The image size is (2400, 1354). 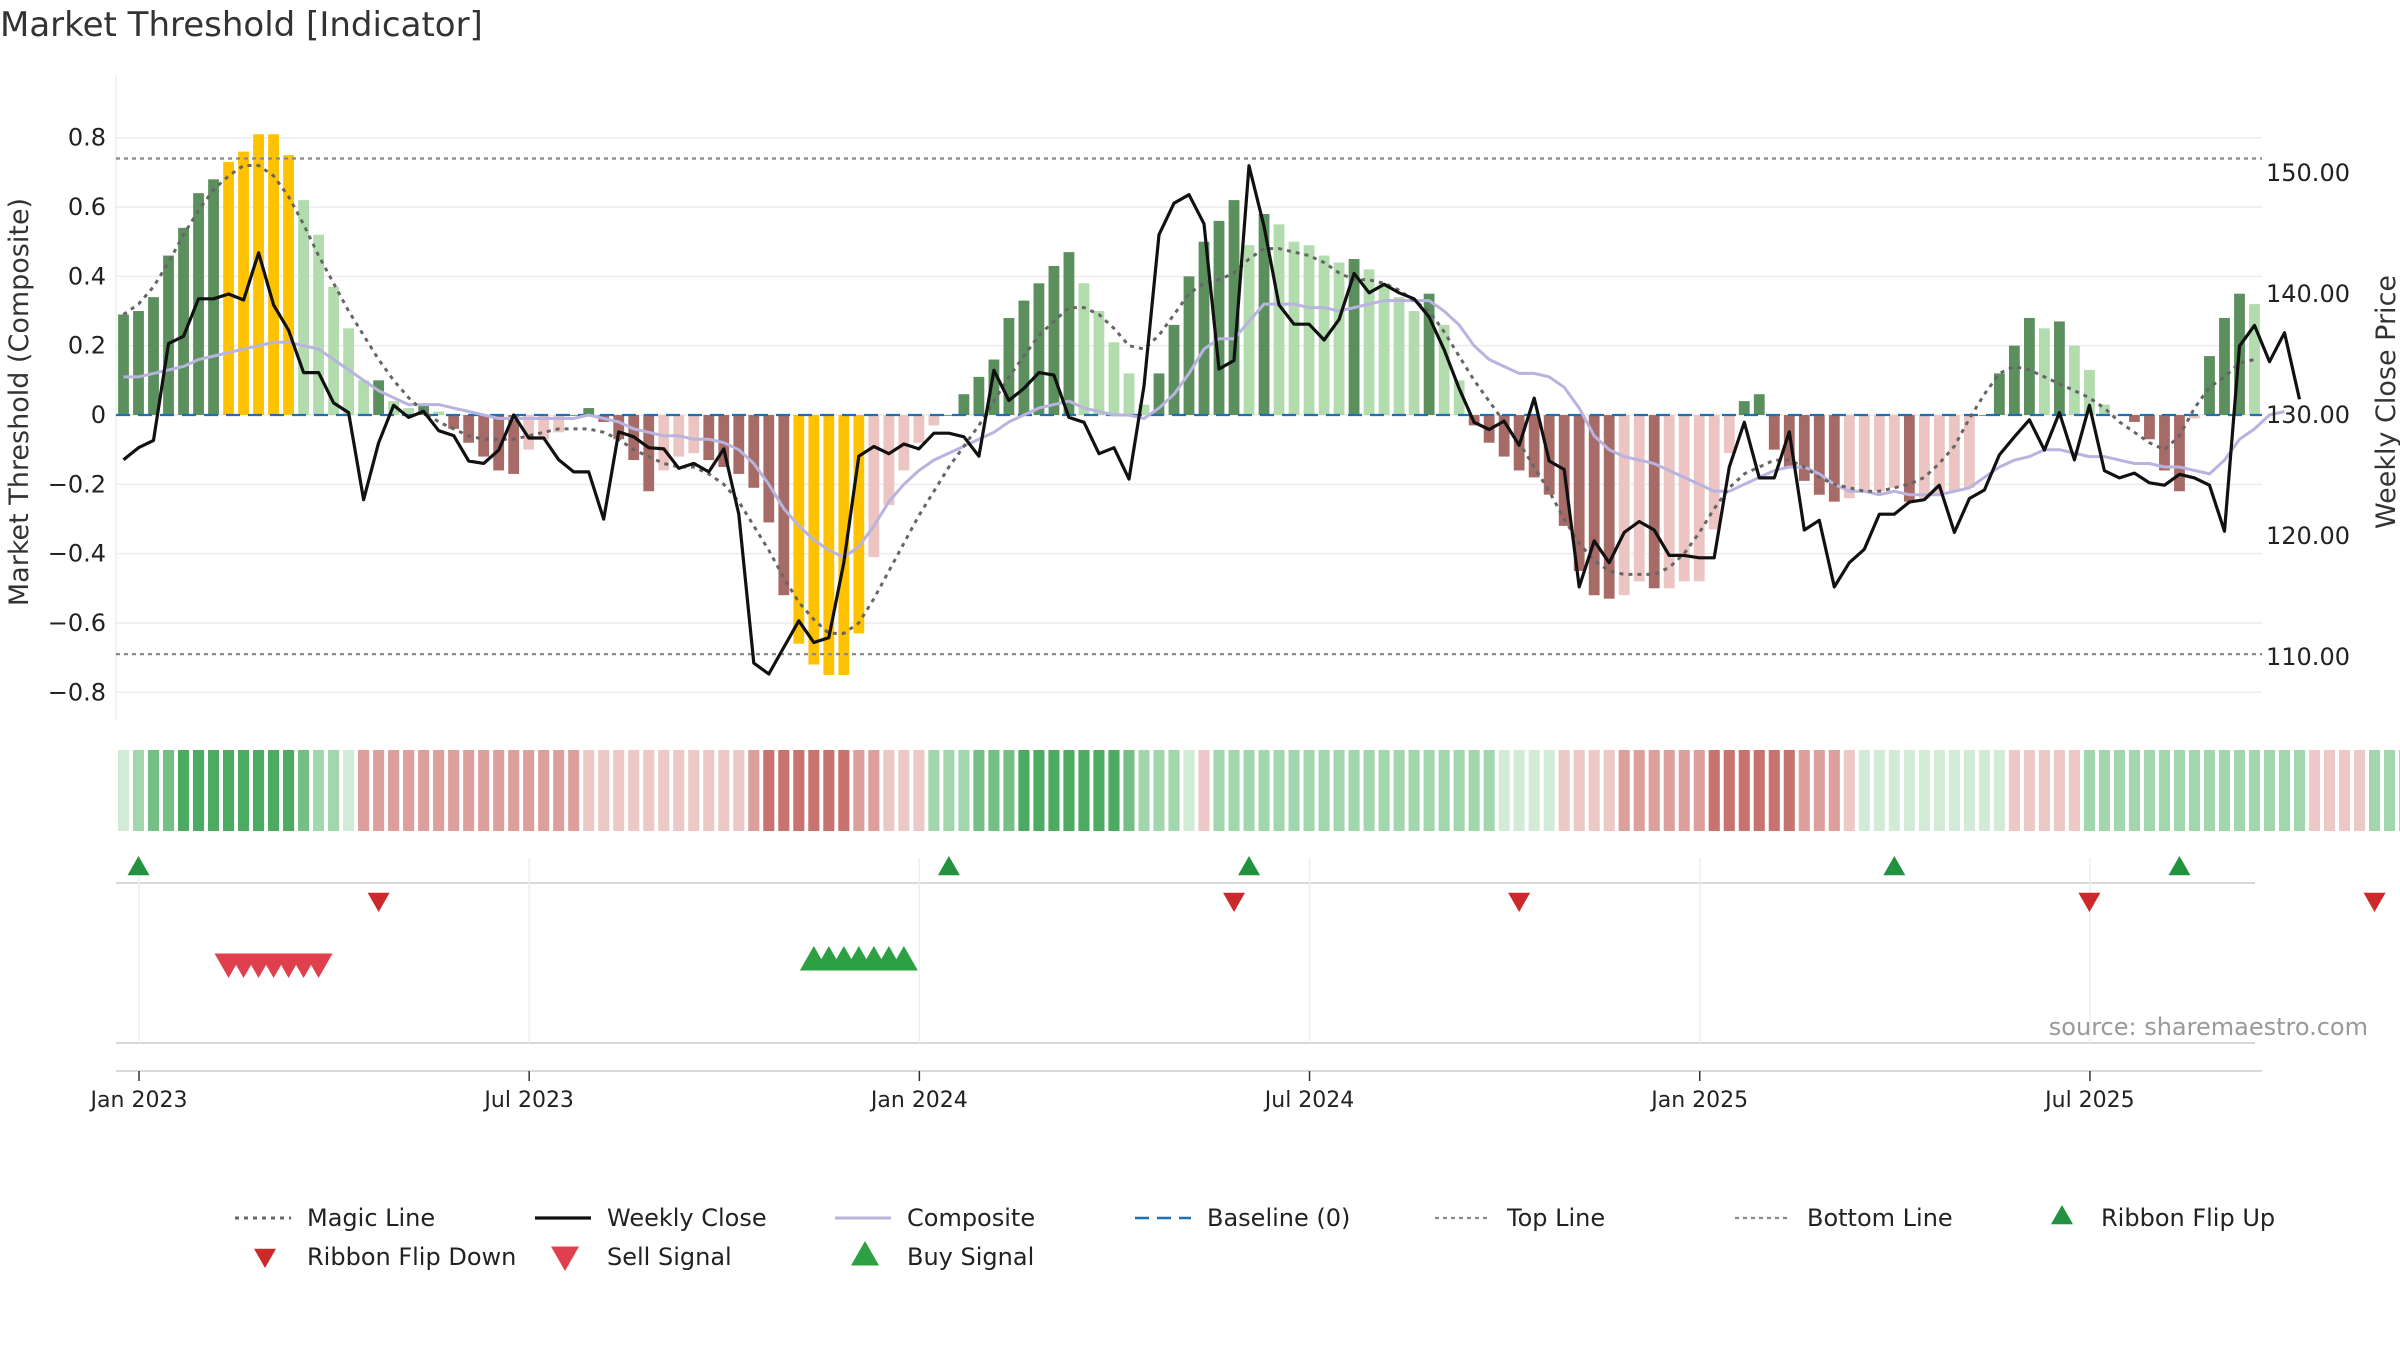 I want to click on legend-label: Magic Line, so click(x=371, y=1218).